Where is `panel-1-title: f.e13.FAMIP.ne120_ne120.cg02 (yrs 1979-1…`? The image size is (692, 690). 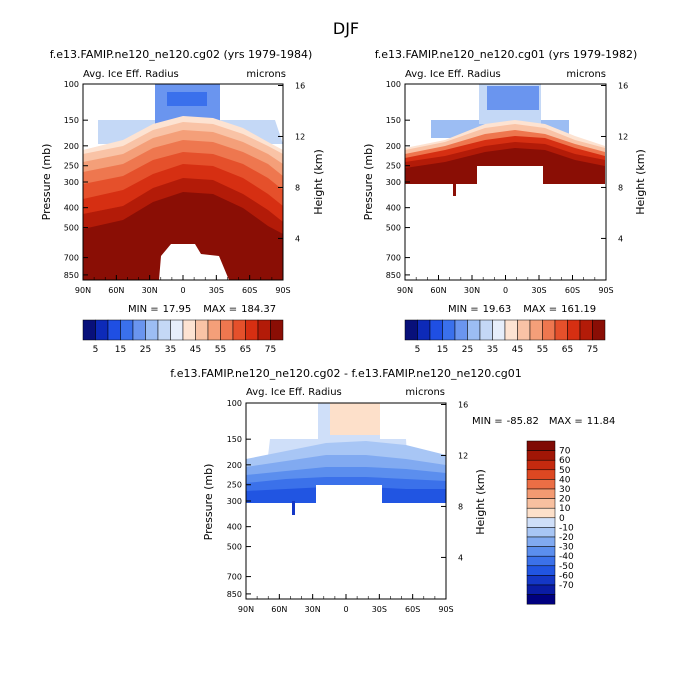
panel-1-title: f.e13.FAMIP.ne120_ne120.cg02 (yrs 1979-1… is located at coordinates (181, 54).